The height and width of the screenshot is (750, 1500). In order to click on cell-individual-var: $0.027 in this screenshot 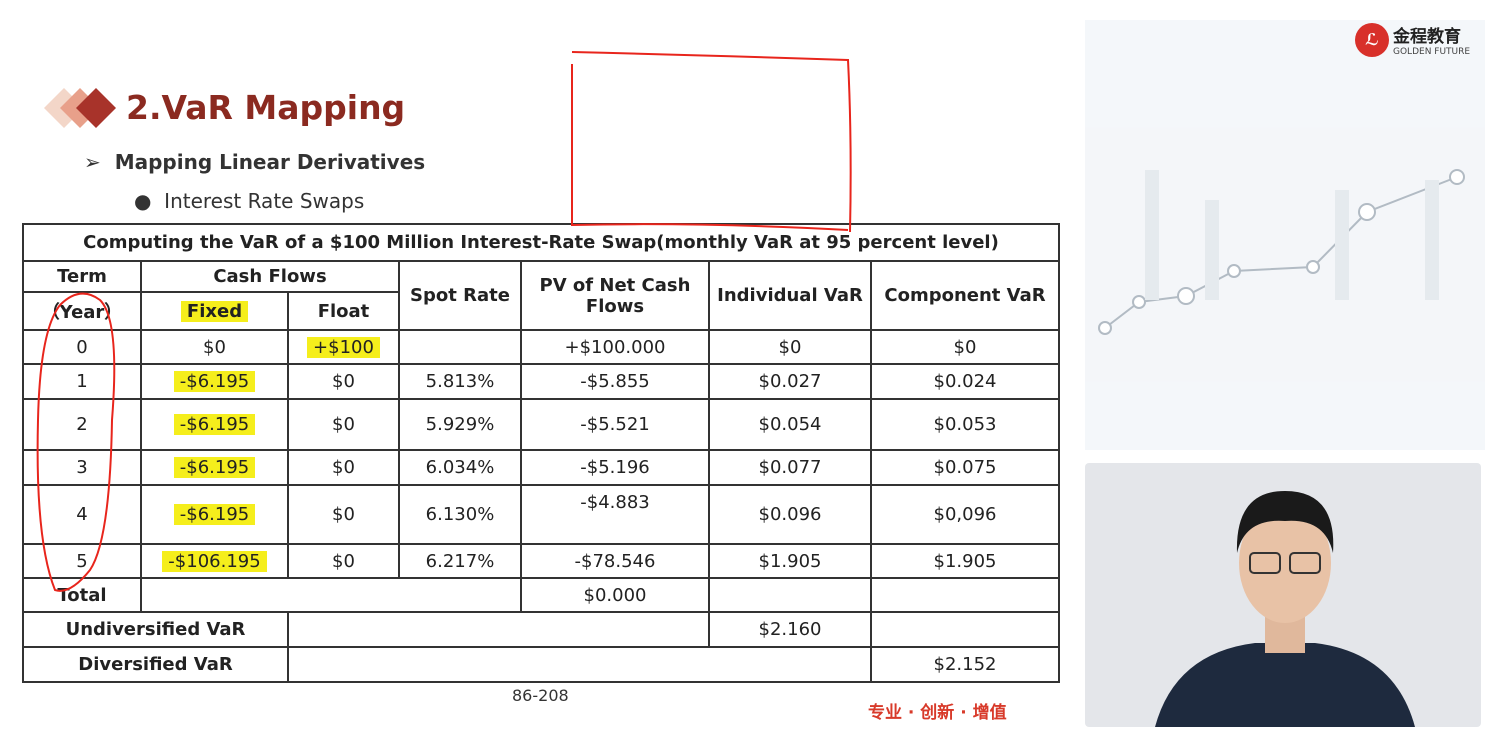, I will do `click(790, 381)`.